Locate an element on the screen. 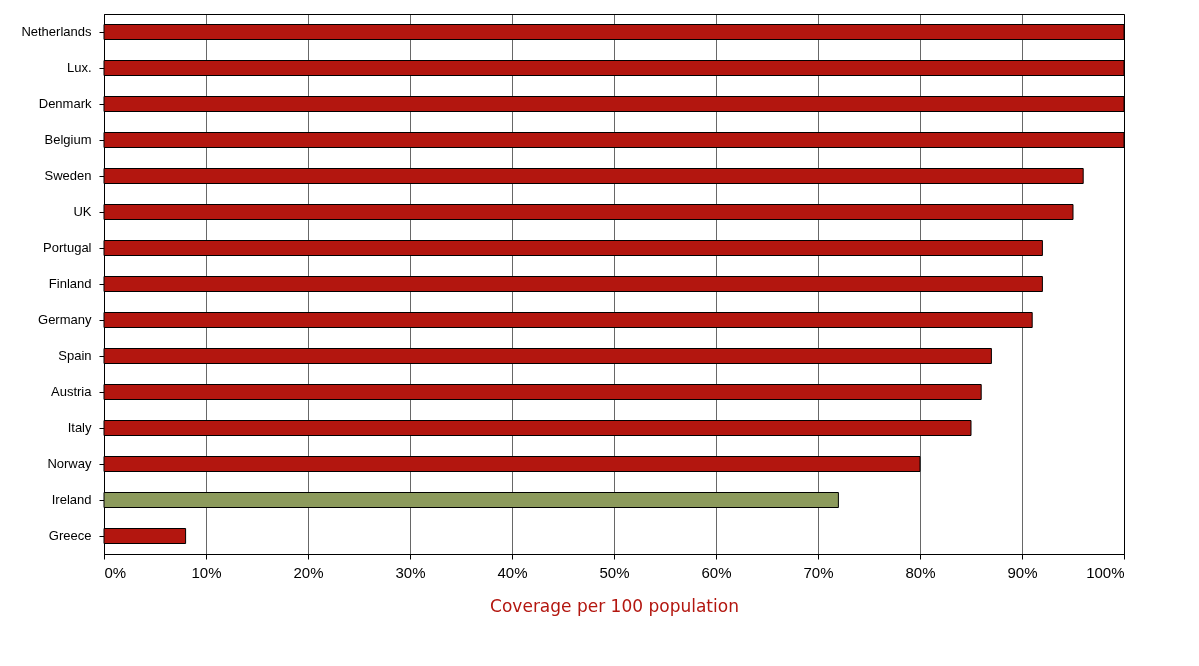  y-tick-label: Netherlands is located at coordinates (56, 31).